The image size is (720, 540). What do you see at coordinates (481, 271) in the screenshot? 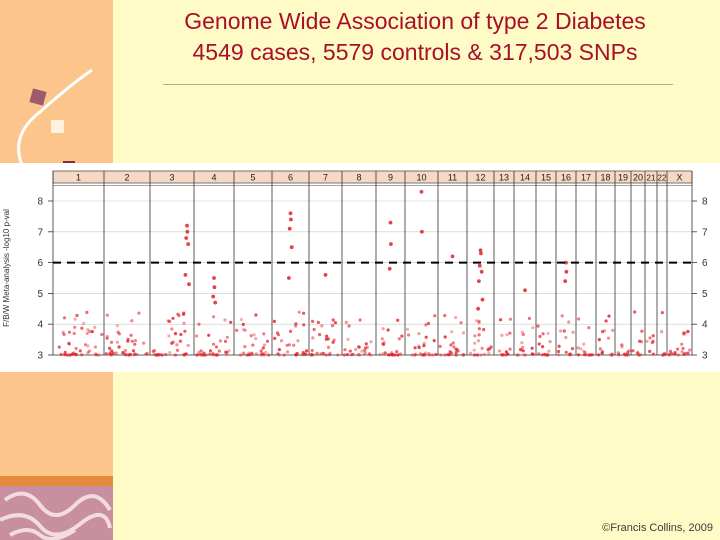
I see `snp-peak-point-chr12` at bounding box center [481, 271].